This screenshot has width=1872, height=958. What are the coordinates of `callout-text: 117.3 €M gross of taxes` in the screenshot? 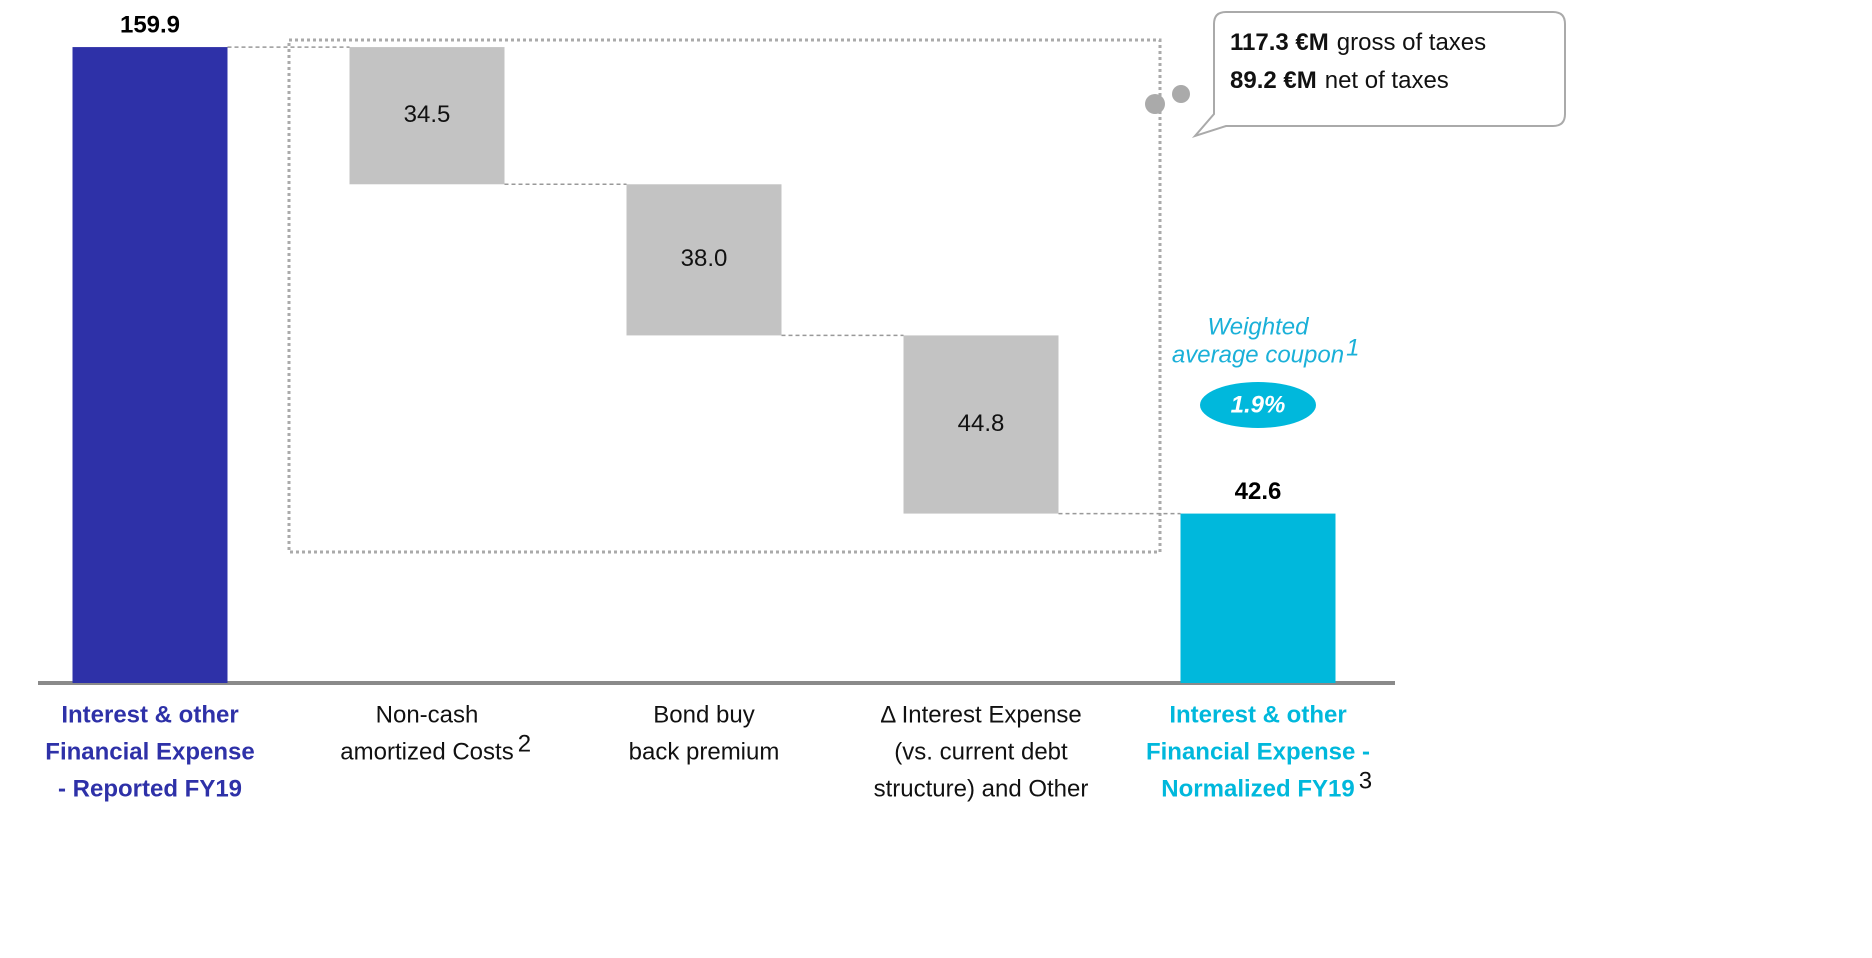 It's located at (1358, 42).